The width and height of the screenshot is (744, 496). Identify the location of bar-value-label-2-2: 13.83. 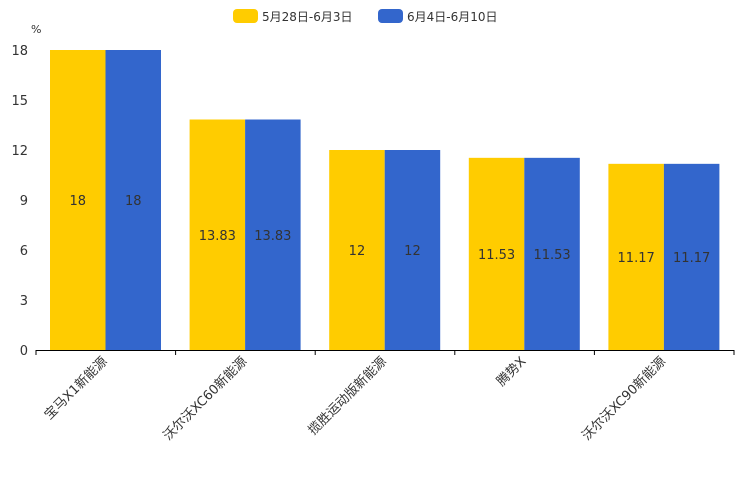
(272, 236).